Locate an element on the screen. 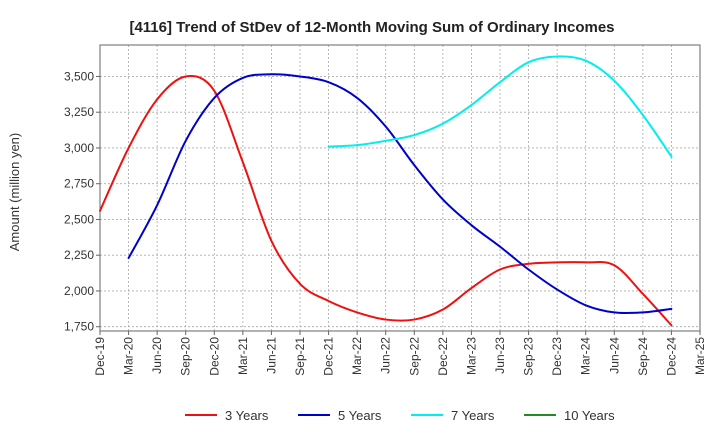 The image size is (720, 445). x-tick-label: Mar-21 is located at coordinates (243, 356).